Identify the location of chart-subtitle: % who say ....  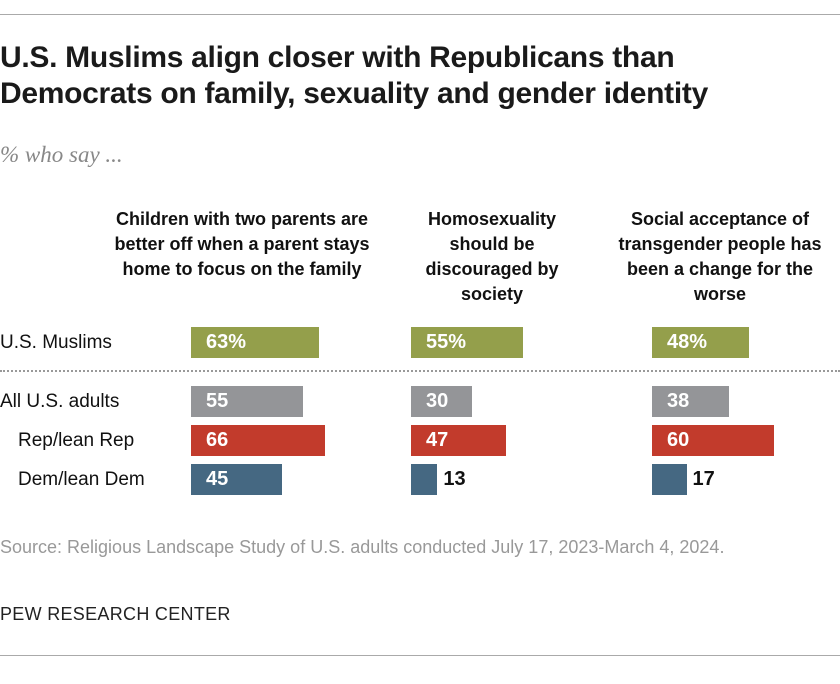
(61, 154).